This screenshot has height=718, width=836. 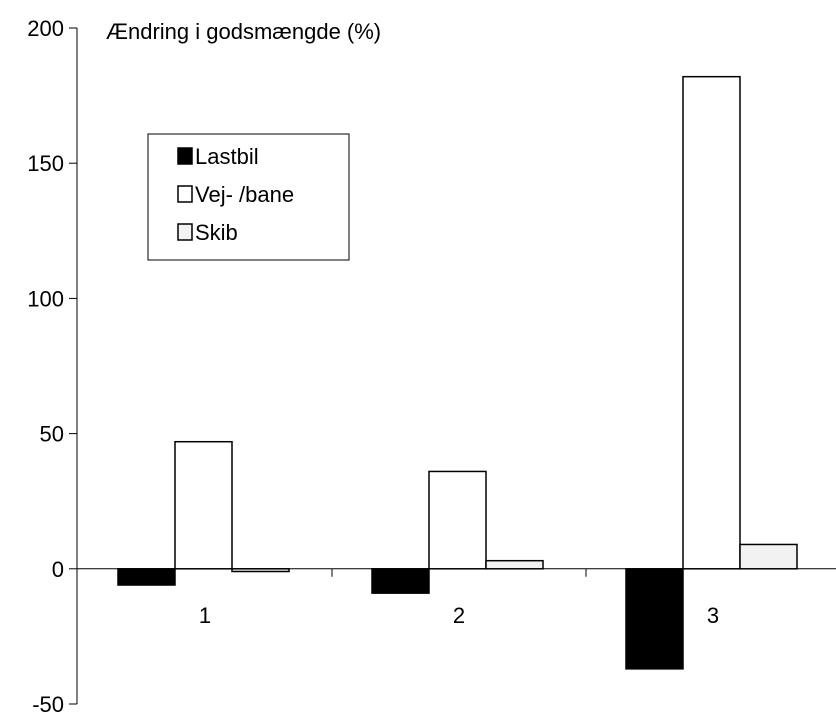 I want to click on legend-label: Lastbil, so click(x=227, y=156).